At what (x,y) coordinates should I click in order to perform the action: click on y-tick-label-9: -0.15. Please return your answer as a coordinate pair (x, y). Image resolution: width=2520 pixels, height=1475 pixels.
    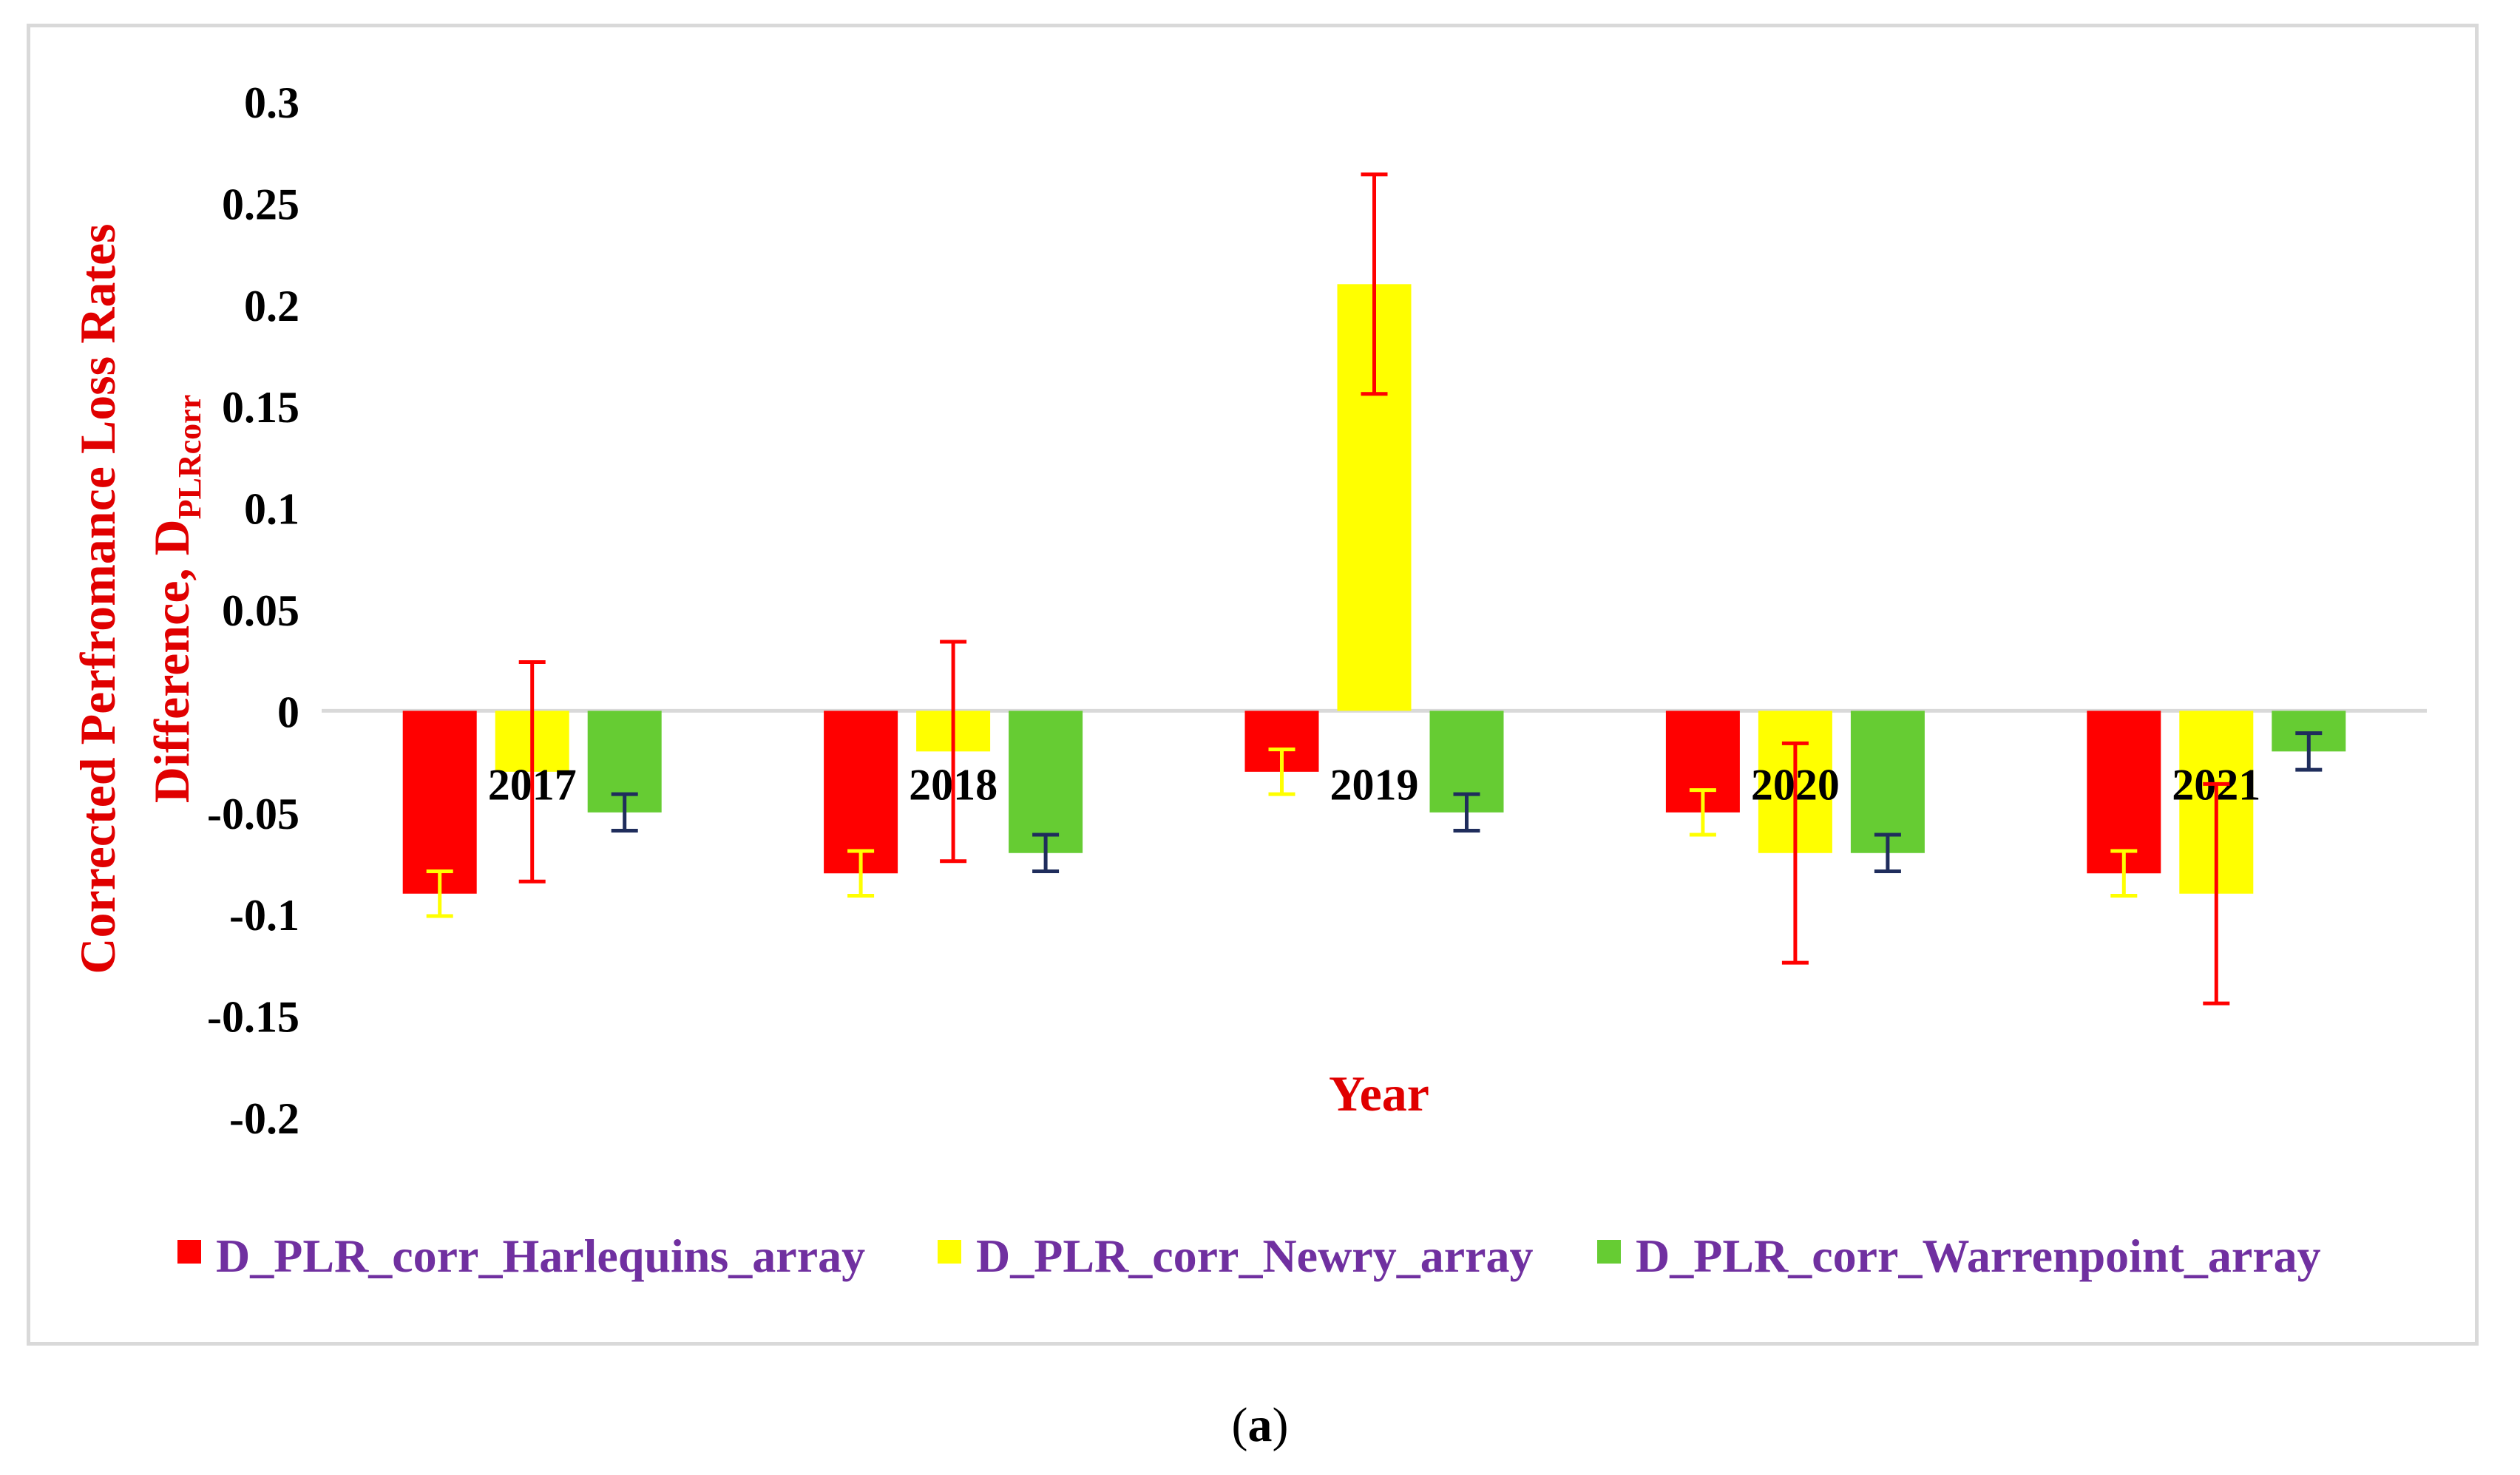
    Looking at the image, I should click on (253, 1017).